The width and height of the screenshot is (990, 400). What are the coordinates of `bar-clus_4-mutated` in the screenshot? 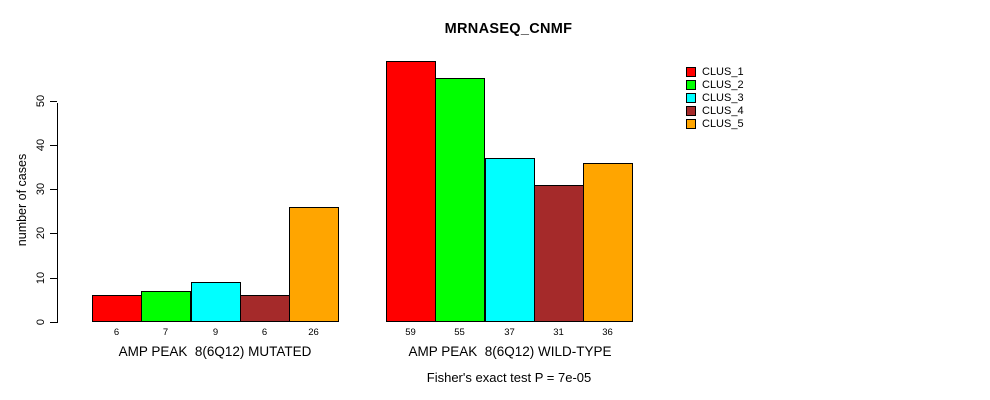 It's located at (265, 308).